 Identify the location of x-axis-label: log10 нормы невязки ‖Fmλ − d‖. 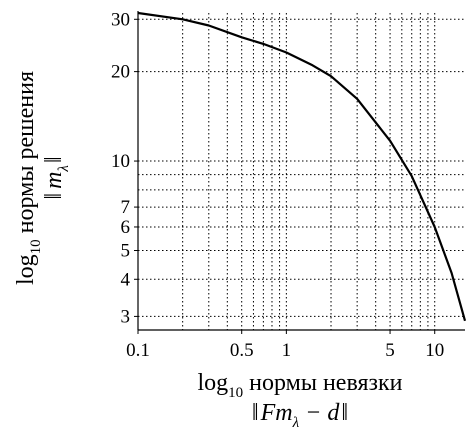
(300, 400).